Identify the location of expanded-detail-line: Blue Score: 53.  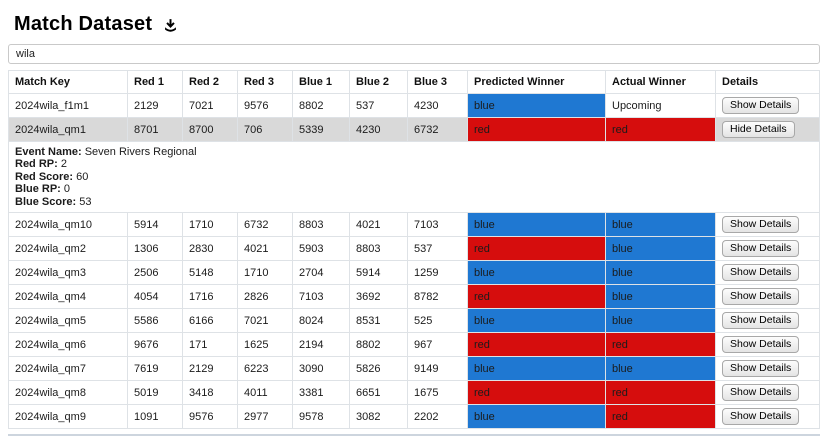
(53, 201).